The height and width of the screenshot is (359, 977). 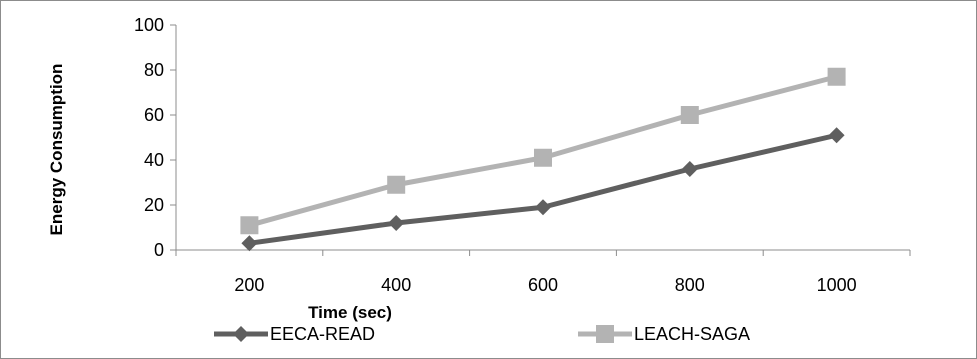 What do you see at coordinates (159, 250) in the screenshot?
I see `y-tick-label: 0` at bounding box center [159, 250].